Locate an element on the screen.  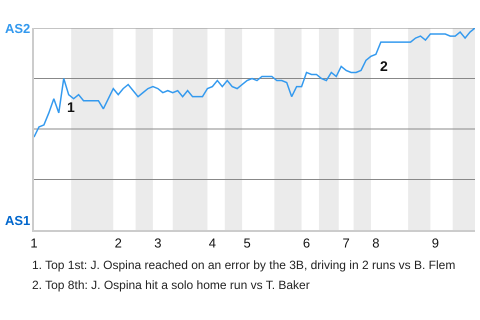
text: AS2 is located at coordinates (17, 28).